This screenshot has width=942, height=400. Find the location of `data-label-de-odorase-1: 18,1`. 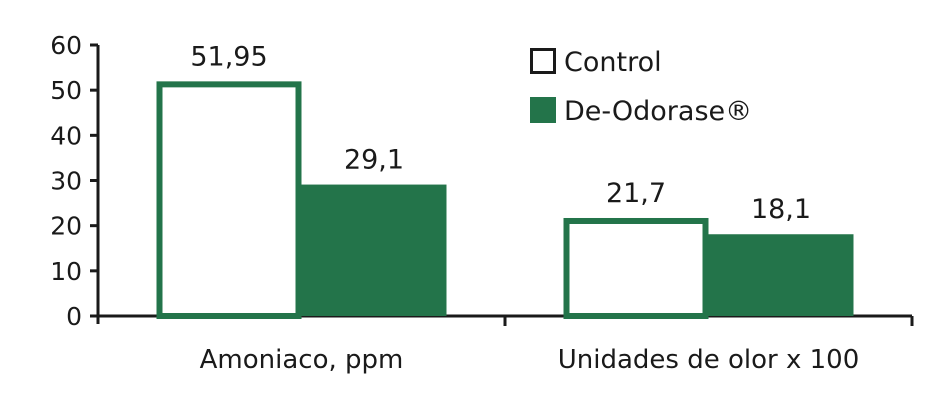

data-label-de-odorase-1: 18,1 is located at coordinates (781, 209).